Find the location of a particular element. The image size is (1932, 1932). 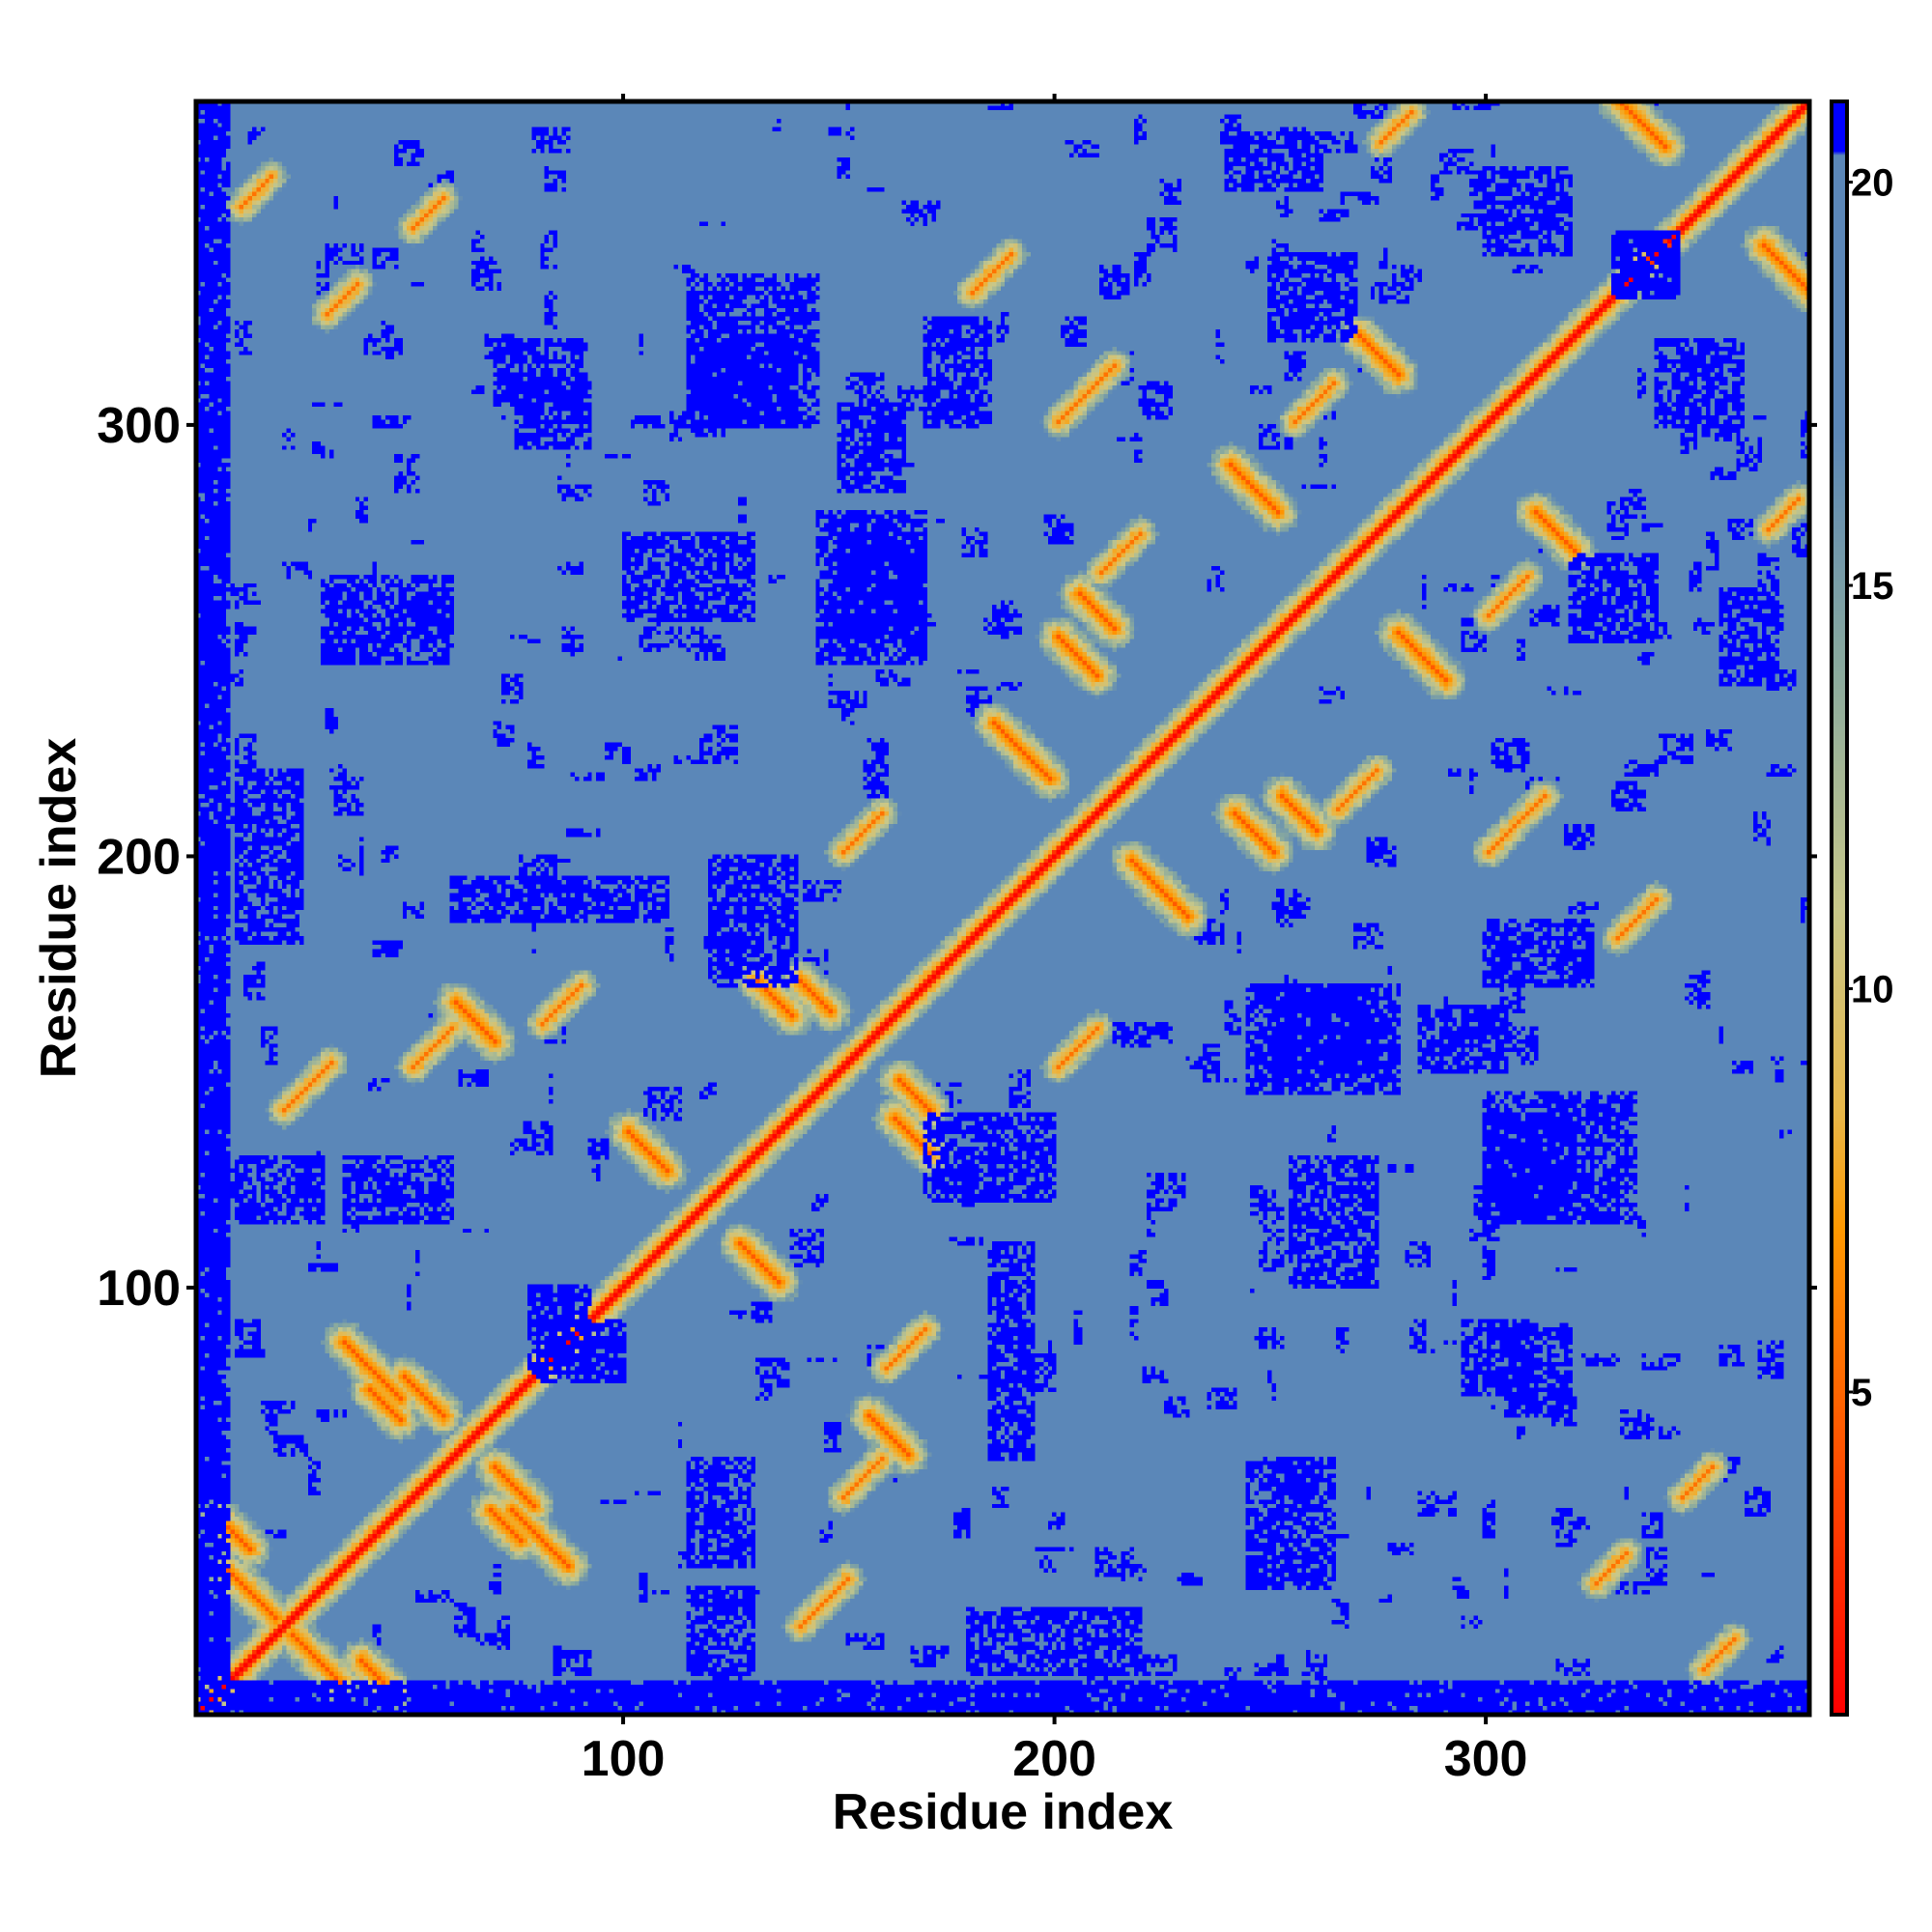

colorbar-tick-label: 5 is located at coordinates (1861, 1393).